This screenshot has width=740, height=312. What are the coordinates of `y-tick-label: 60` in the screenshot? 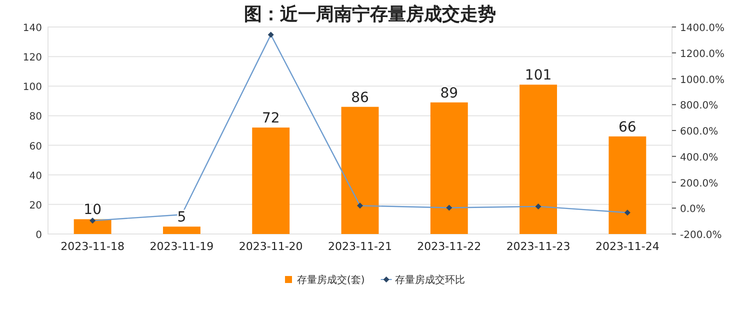 It's located at (35, 146).